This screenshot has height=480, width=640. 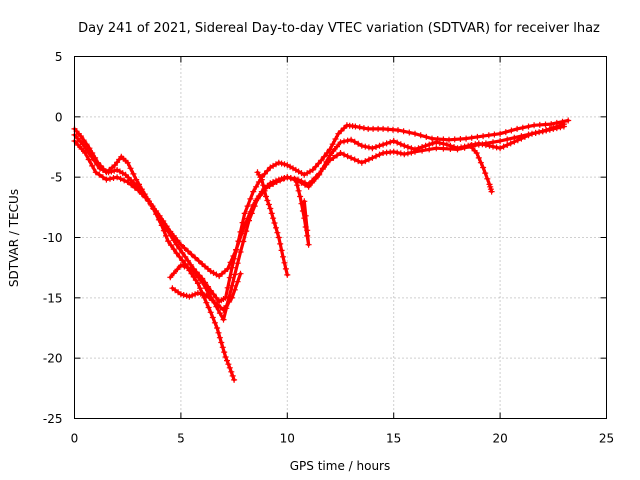 What do you see at coordinates (14, 238) in the screenshot?
I see `y-axis-label: SDTVAR / TECUs` at bounding box center [14, 238].